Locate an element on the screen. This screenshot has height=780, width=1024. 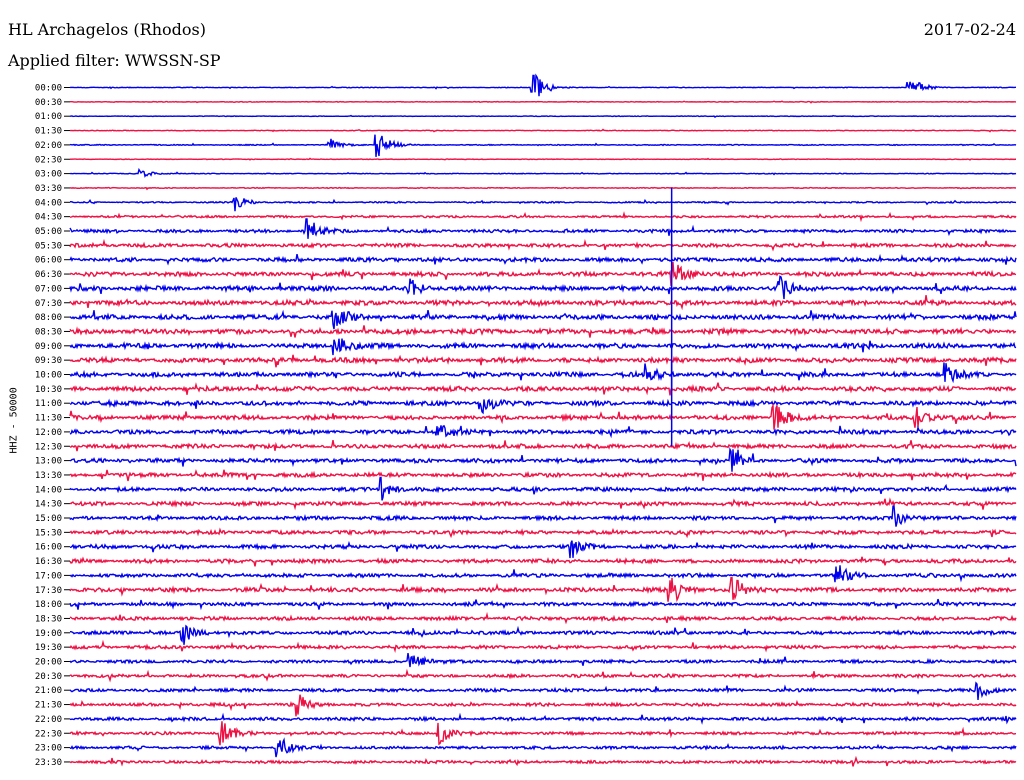
time-tick-label: 15:00 is located at coordinates (48, 519).